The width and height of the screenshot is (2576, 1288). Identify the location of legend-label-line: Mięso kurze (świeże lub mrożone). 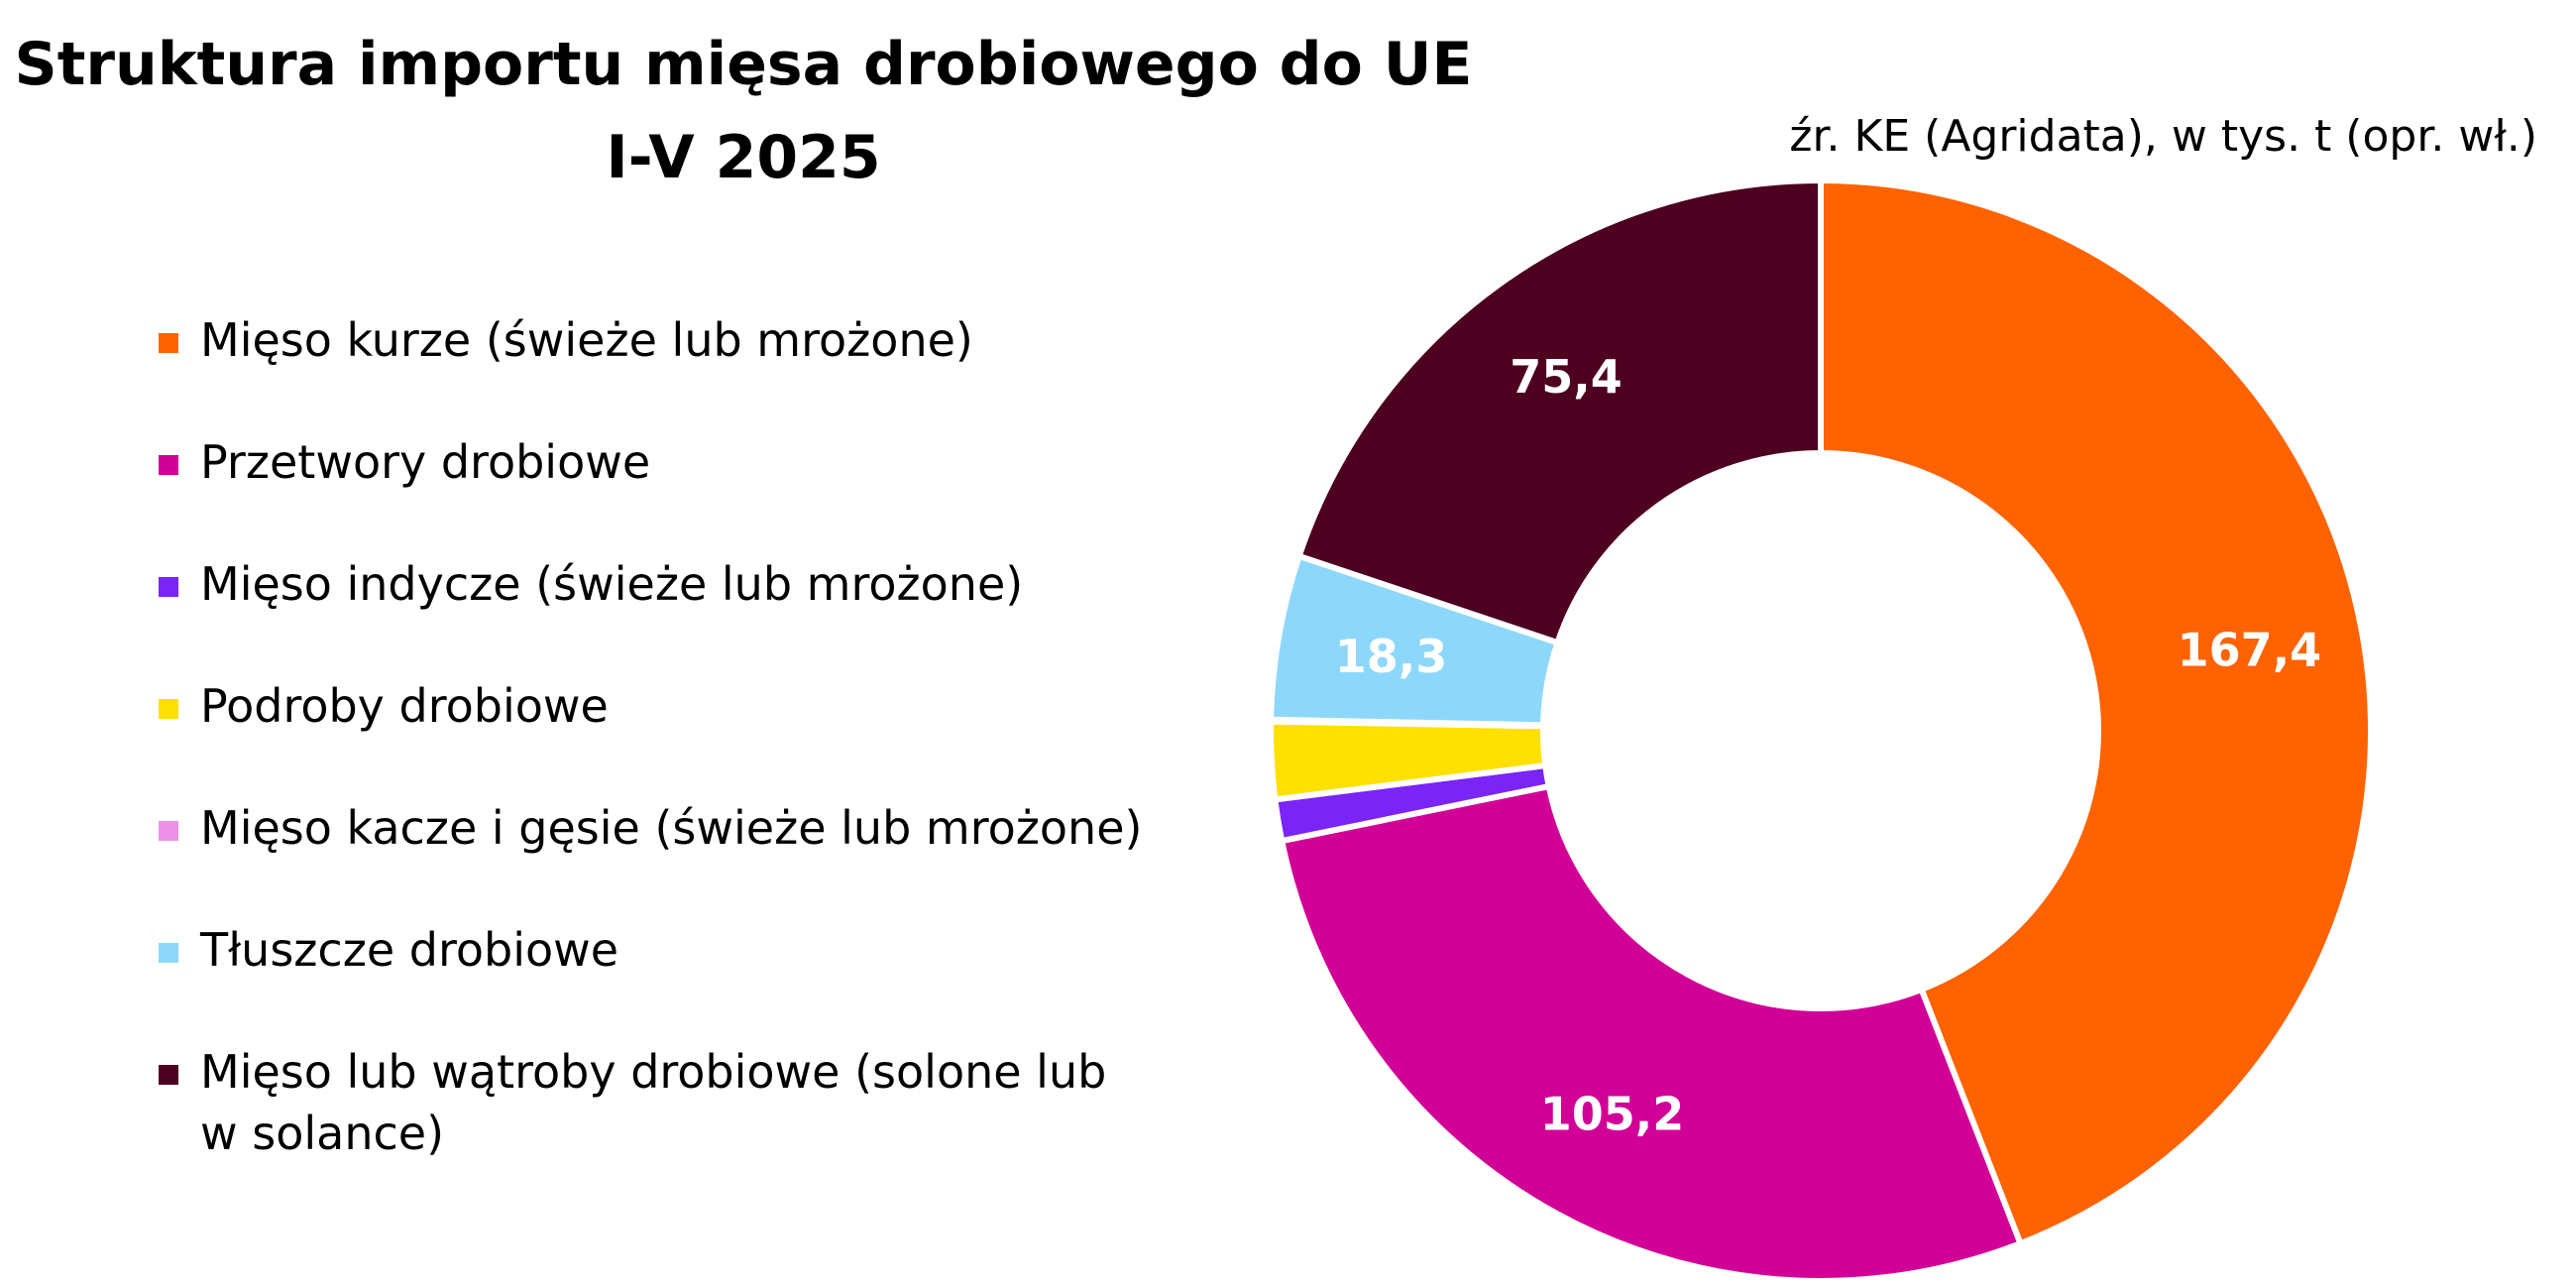
(586, 340).